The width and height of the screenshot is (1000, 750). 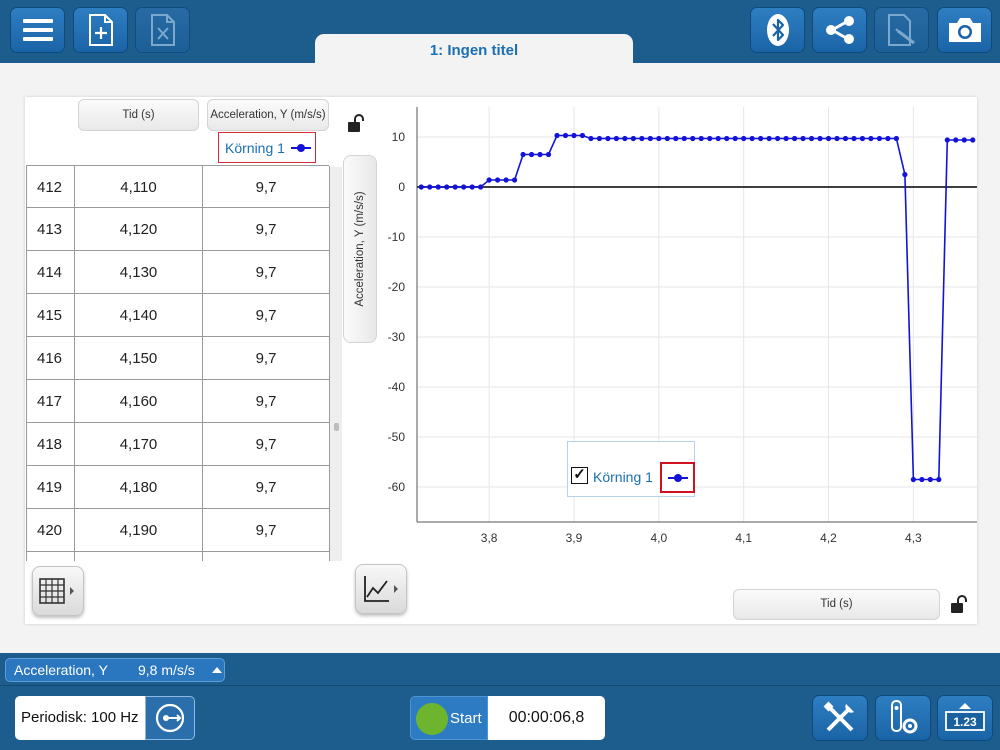 What do you see at coordinates (336, 427) in the screenshot?
I see `scrollbar-grip` at bounding box center [336, 427].